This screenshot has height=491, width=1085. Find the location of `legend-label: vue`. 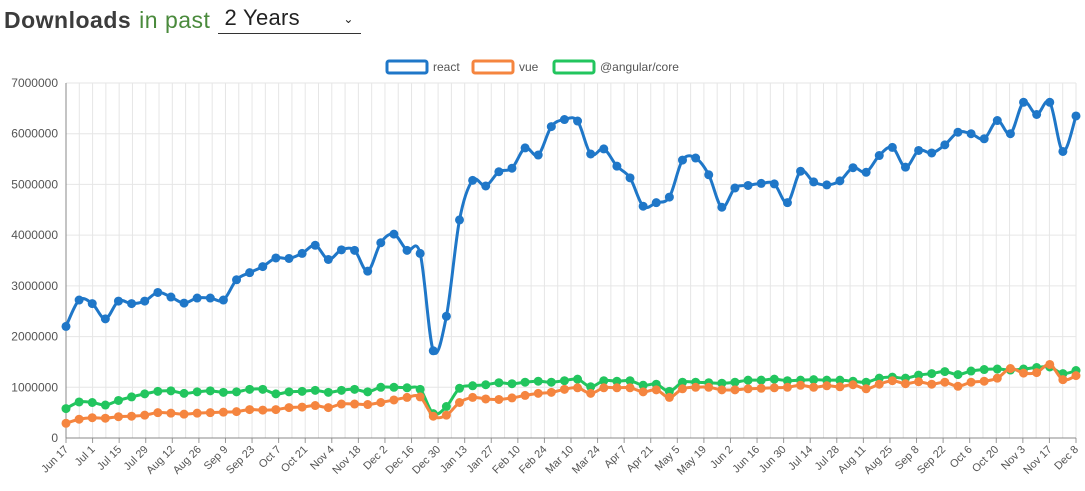

legend-label: vue is located at coordinates (529, 67).